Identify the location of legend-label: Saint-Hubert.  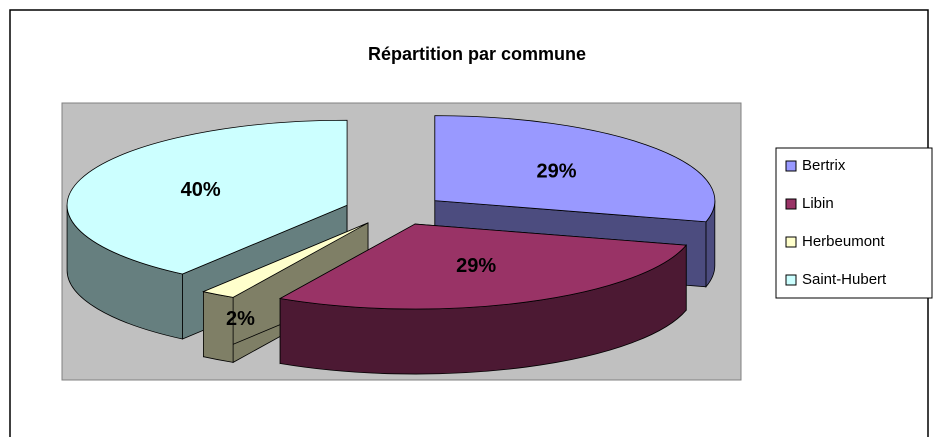
(844, 279).